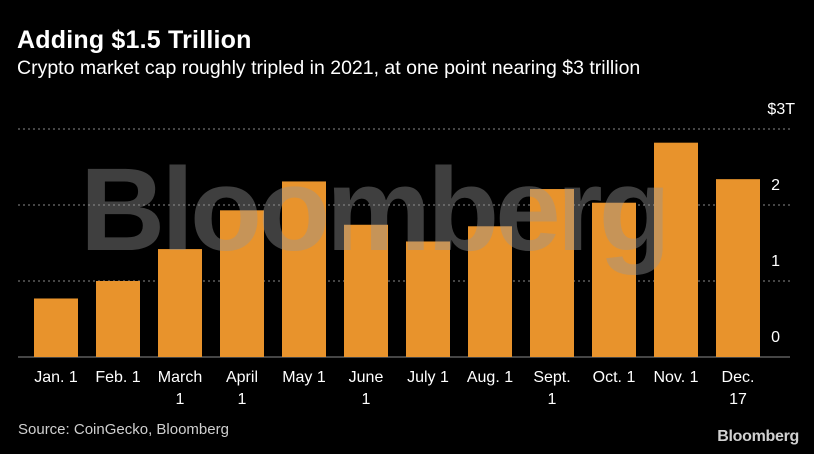 This screenshot has height=454, width=814. What do you see at coordinates (775, 185) in the screenshot?
I see `y-tick-label: 2` at bounding box center [775, 185].